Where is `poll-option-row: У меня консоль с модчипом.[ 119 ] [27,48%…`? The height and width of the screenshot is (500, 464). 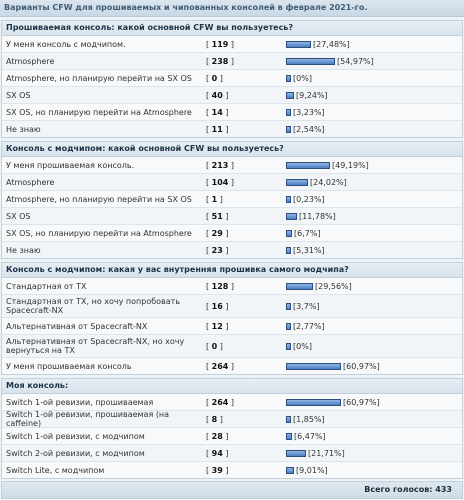
poll-option-row: У меня консоль с модчипом.[ 119 ] [27,48%… is located at coordinates (232, 44).